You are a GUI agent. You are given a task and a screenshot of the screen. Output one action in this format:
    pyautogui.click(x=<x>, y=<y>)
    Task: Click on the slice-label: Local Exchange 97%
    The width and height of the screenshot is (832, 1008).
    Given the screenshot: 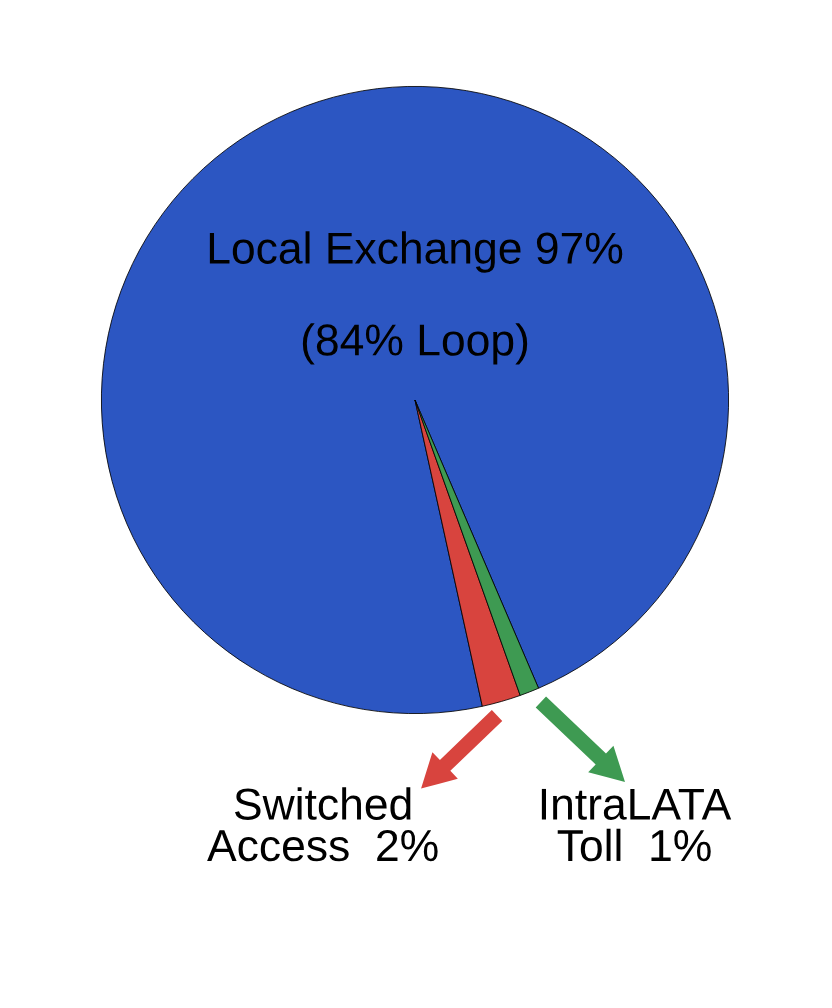 What is the action you would take?
    pyautogui.click(x=416, y=252)
    